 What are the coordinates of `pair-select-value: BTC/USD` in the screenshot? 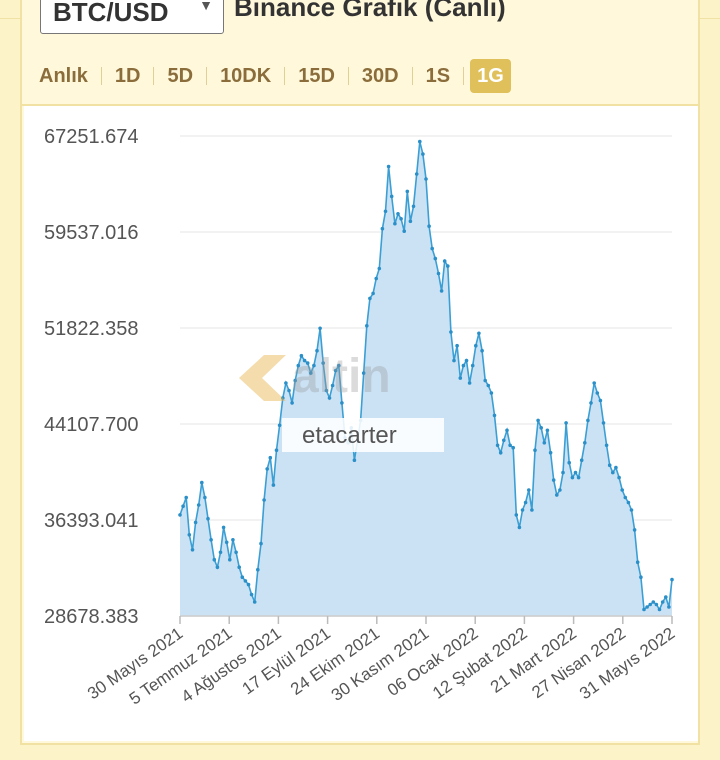 It's located at (111, 13).